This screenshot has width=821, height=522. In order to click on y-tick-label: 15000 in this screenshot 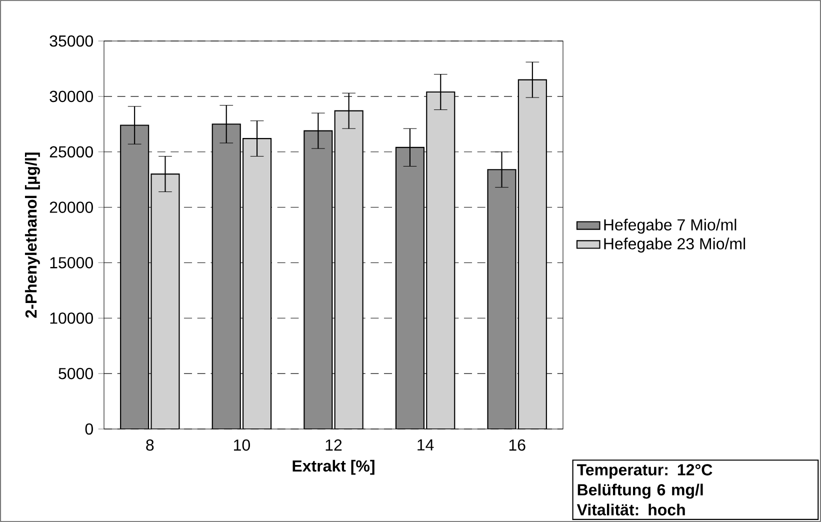, I will do `click(71, 262)`.